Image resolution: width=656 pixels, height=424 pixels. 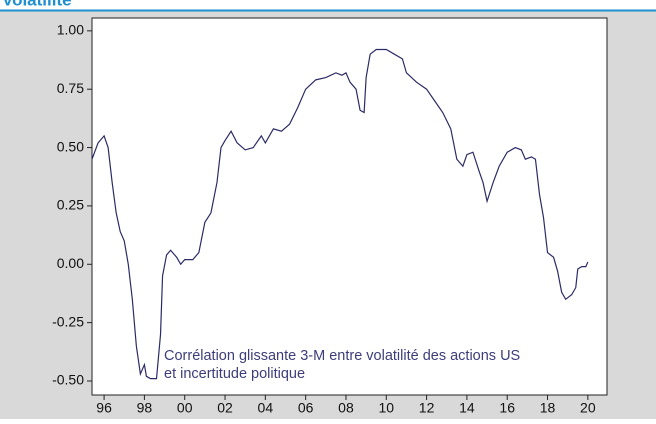 What do you see at coordinates (234, 374) in the screenshot?
I see `annotation: et incertitude politique` at bounding box center [234, 374].